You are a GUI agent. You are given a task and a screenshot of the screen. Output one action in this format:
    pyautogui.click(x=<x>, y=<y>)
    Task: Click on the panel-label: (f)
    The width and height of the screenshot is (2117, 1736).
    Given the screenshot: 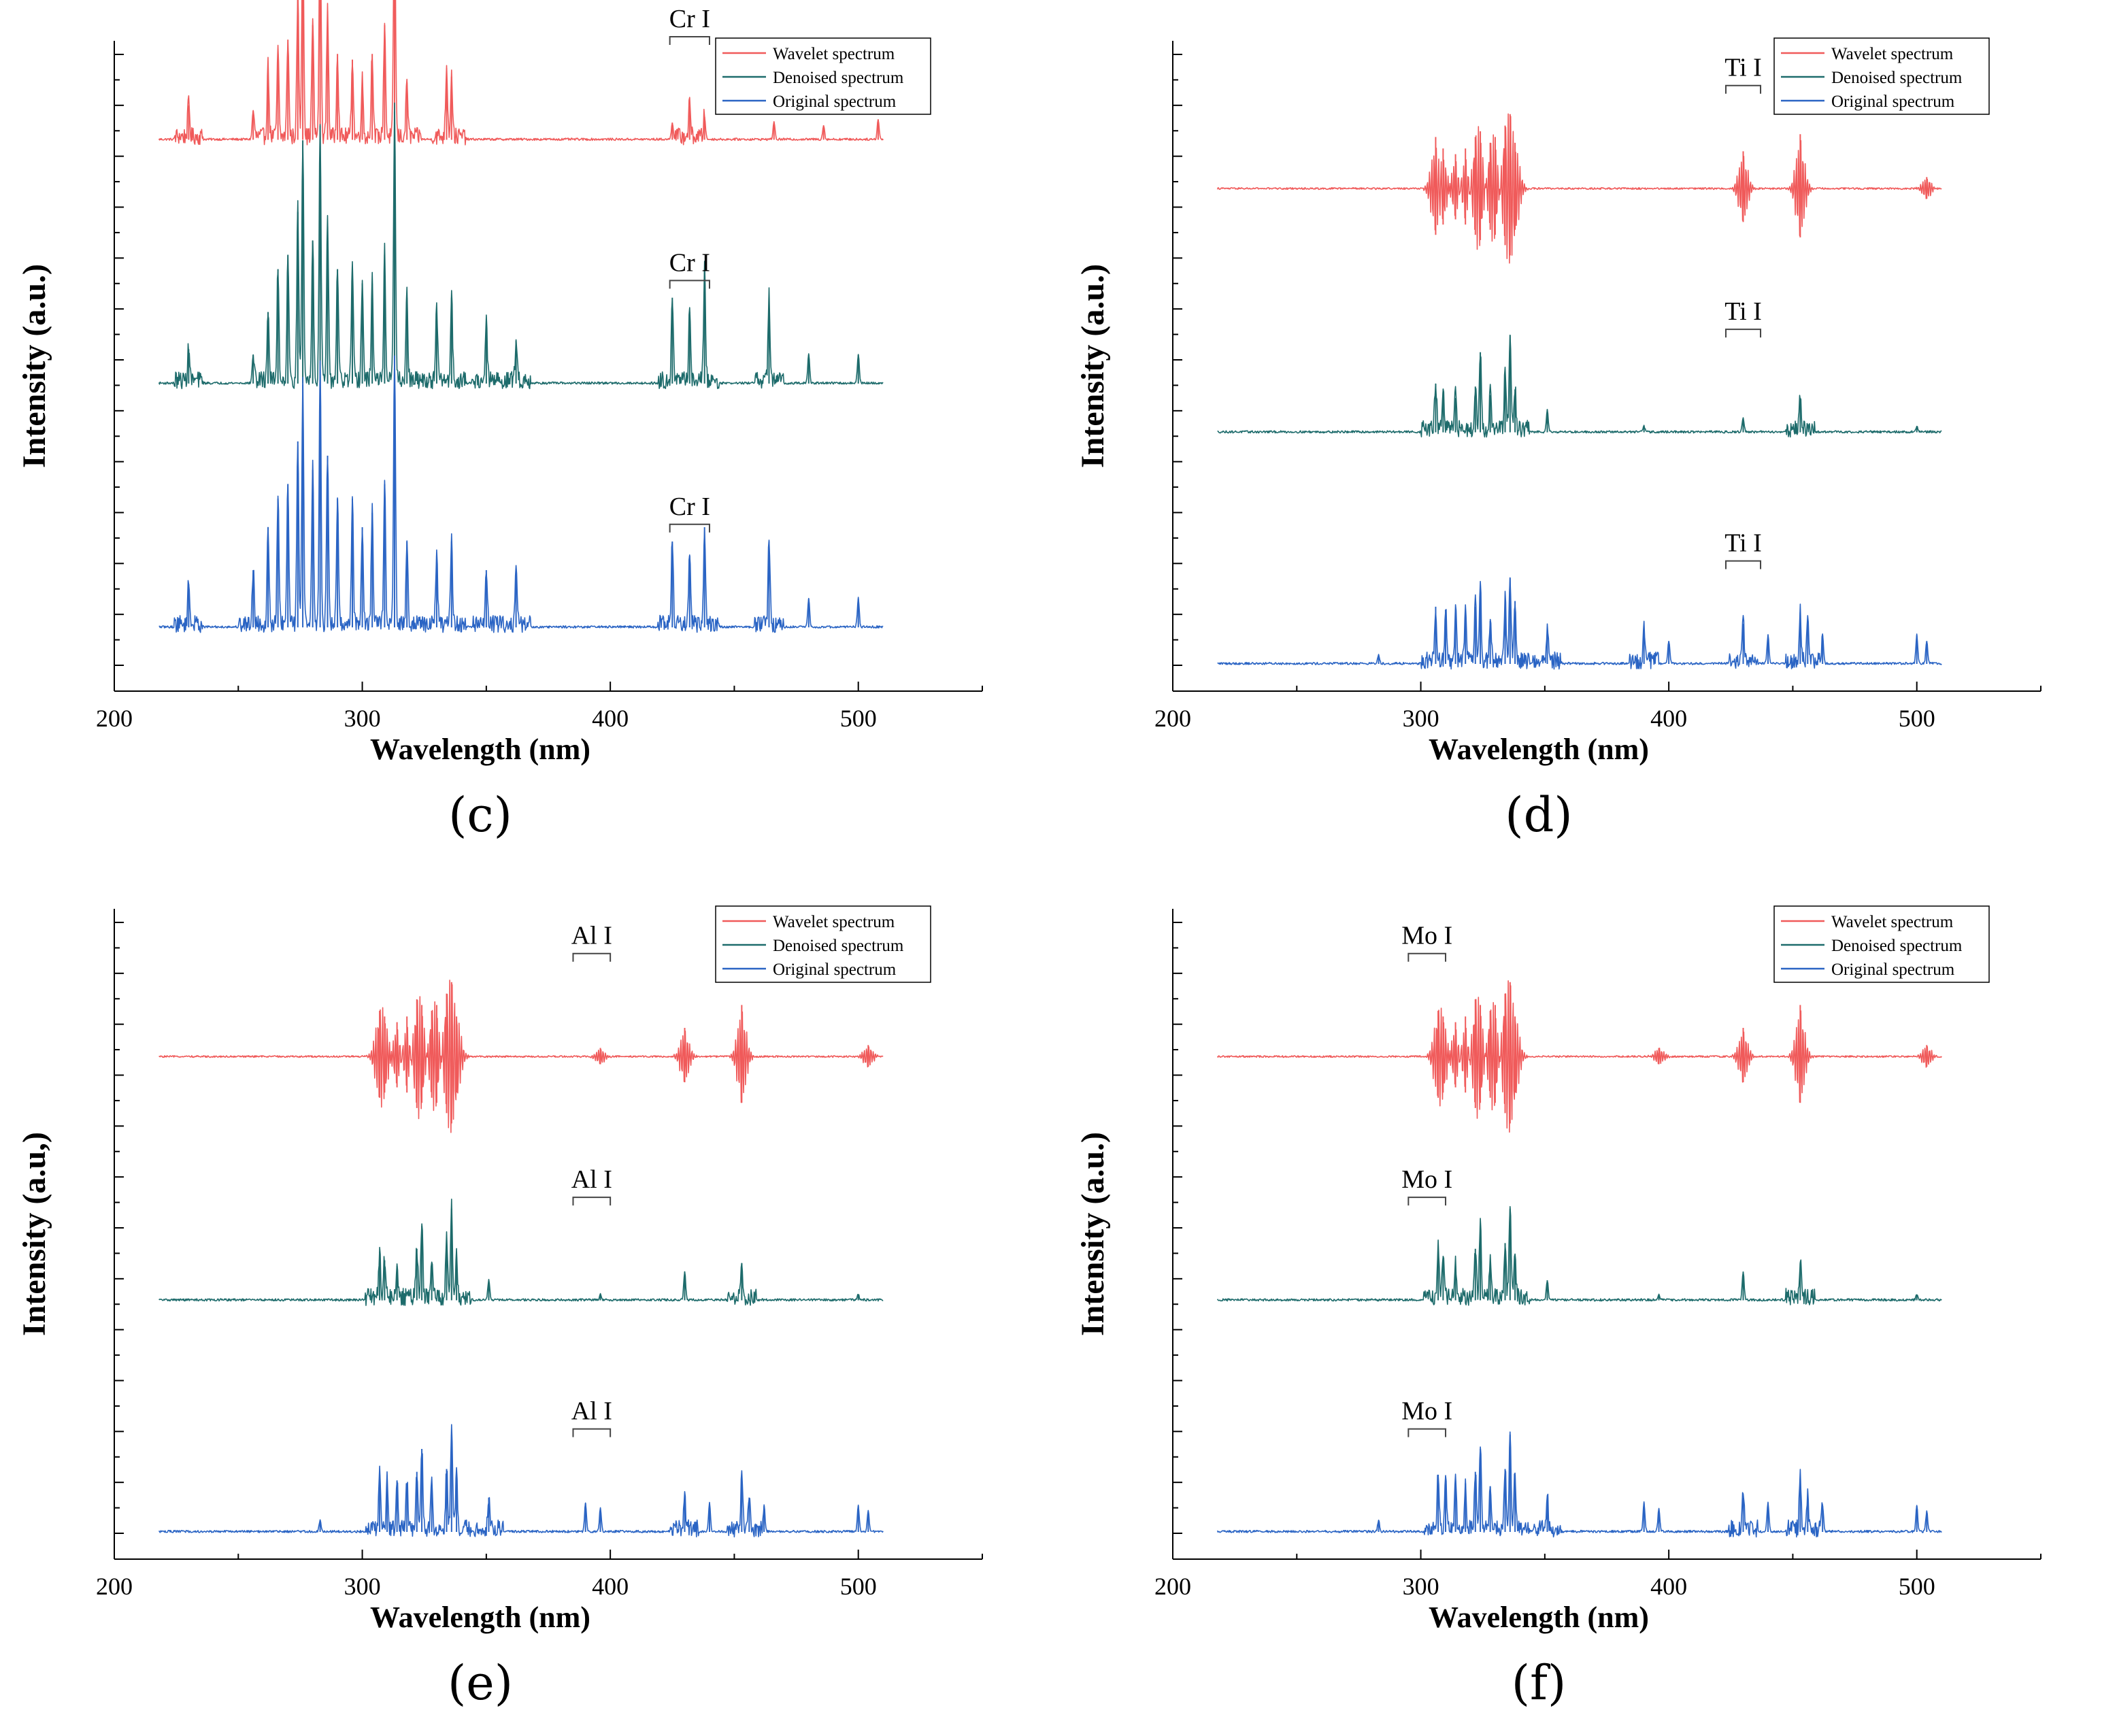 What is the action you would take?
    pyautogui.click(x=1539, y=1683)
    